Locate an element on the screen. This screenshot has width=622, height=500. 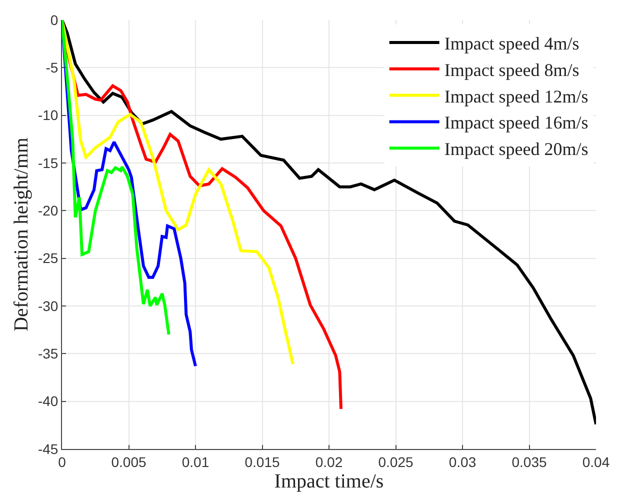
legend-label: Impact speed 4m/s is located at coordinates (512, 44).